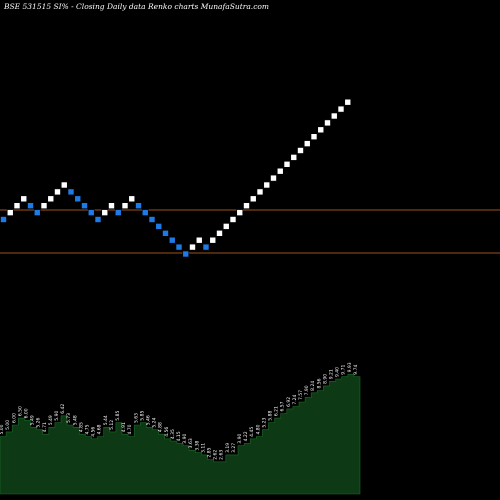 This screenshot has height=500, width=500. What do you see at coordinates (289, 402) in the screenshot?
I see `volume-label: 6.92` at bounding box center [289, 402].